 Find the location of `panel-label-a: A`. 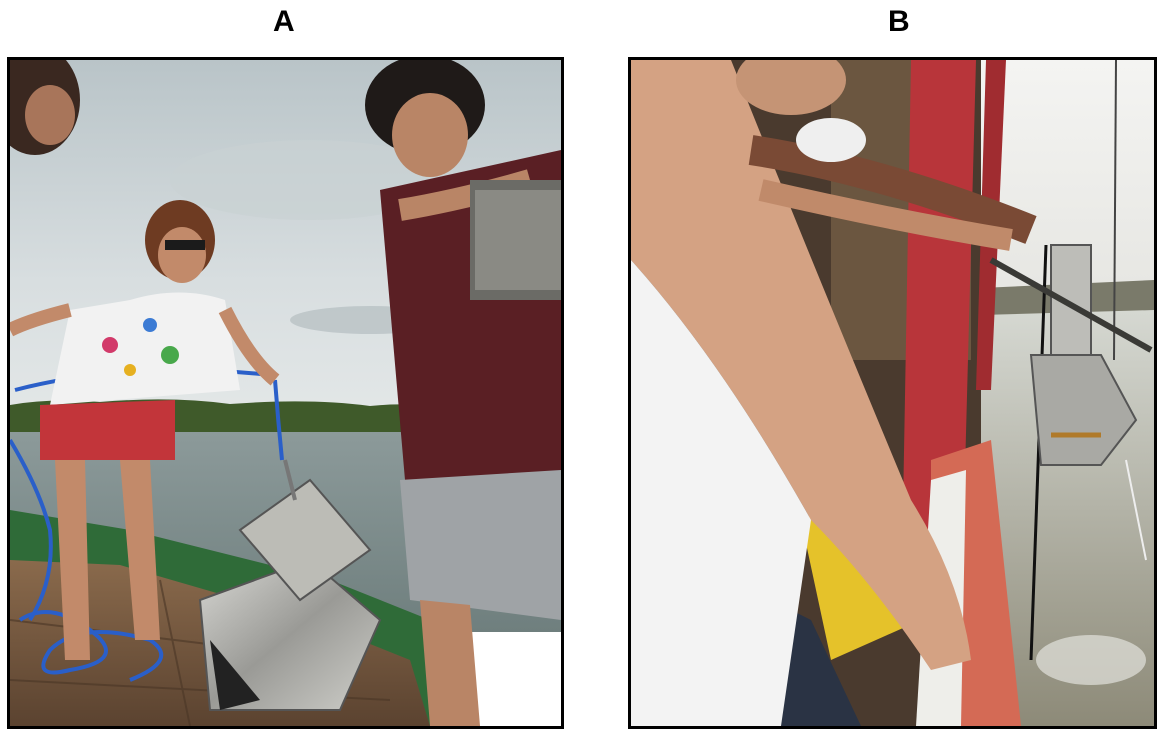

panel-label-a: A is located at coordinates (284, 21).